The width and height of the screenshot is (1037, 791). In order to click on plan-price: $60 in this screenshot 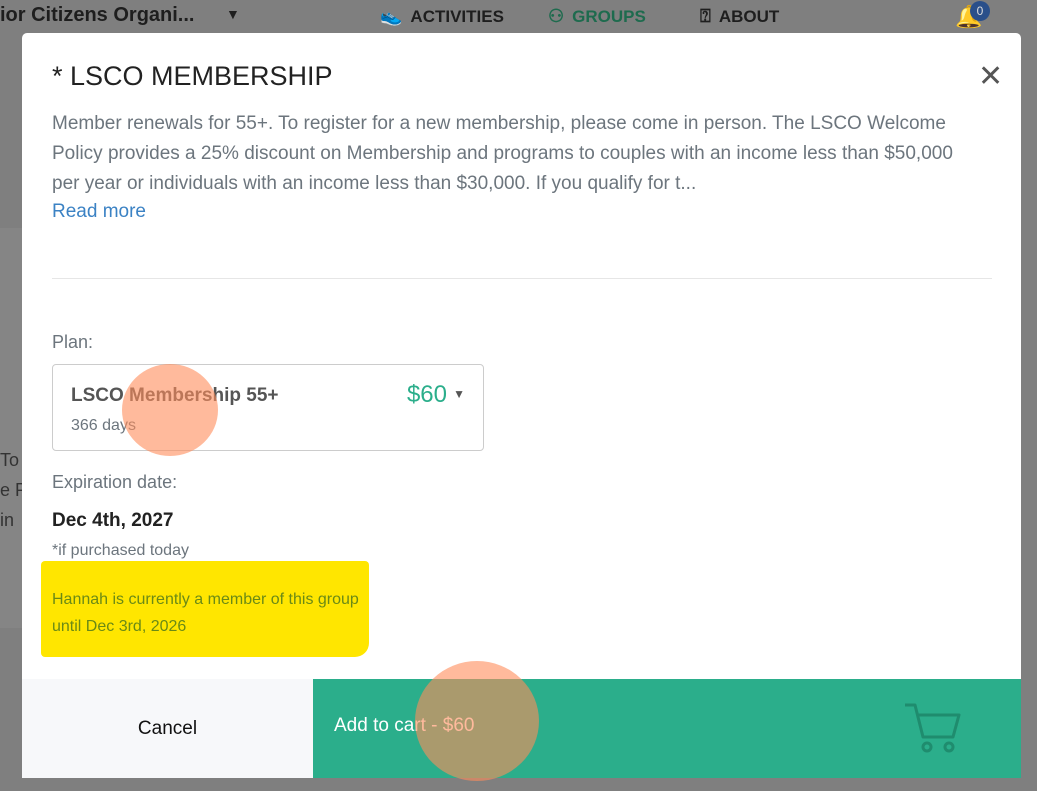, I will do `click(426, 394)`.